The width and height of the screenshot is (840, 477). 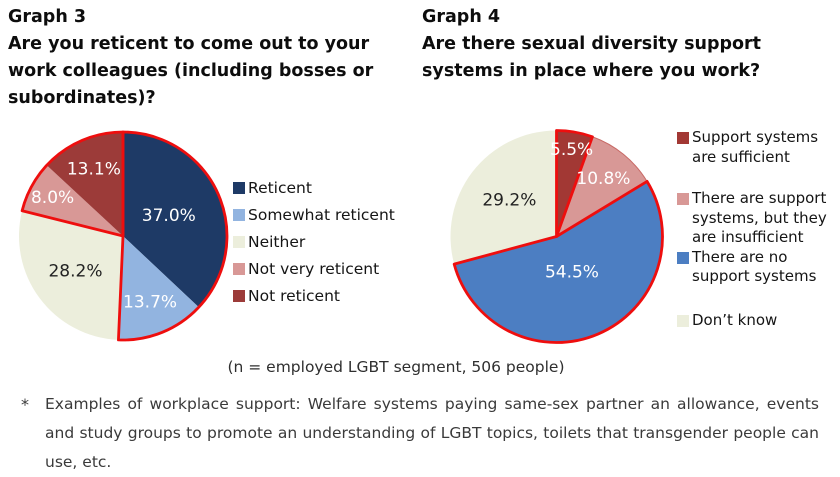 I want to click on legend-label: Not reticent, so click(x=294, y=295).